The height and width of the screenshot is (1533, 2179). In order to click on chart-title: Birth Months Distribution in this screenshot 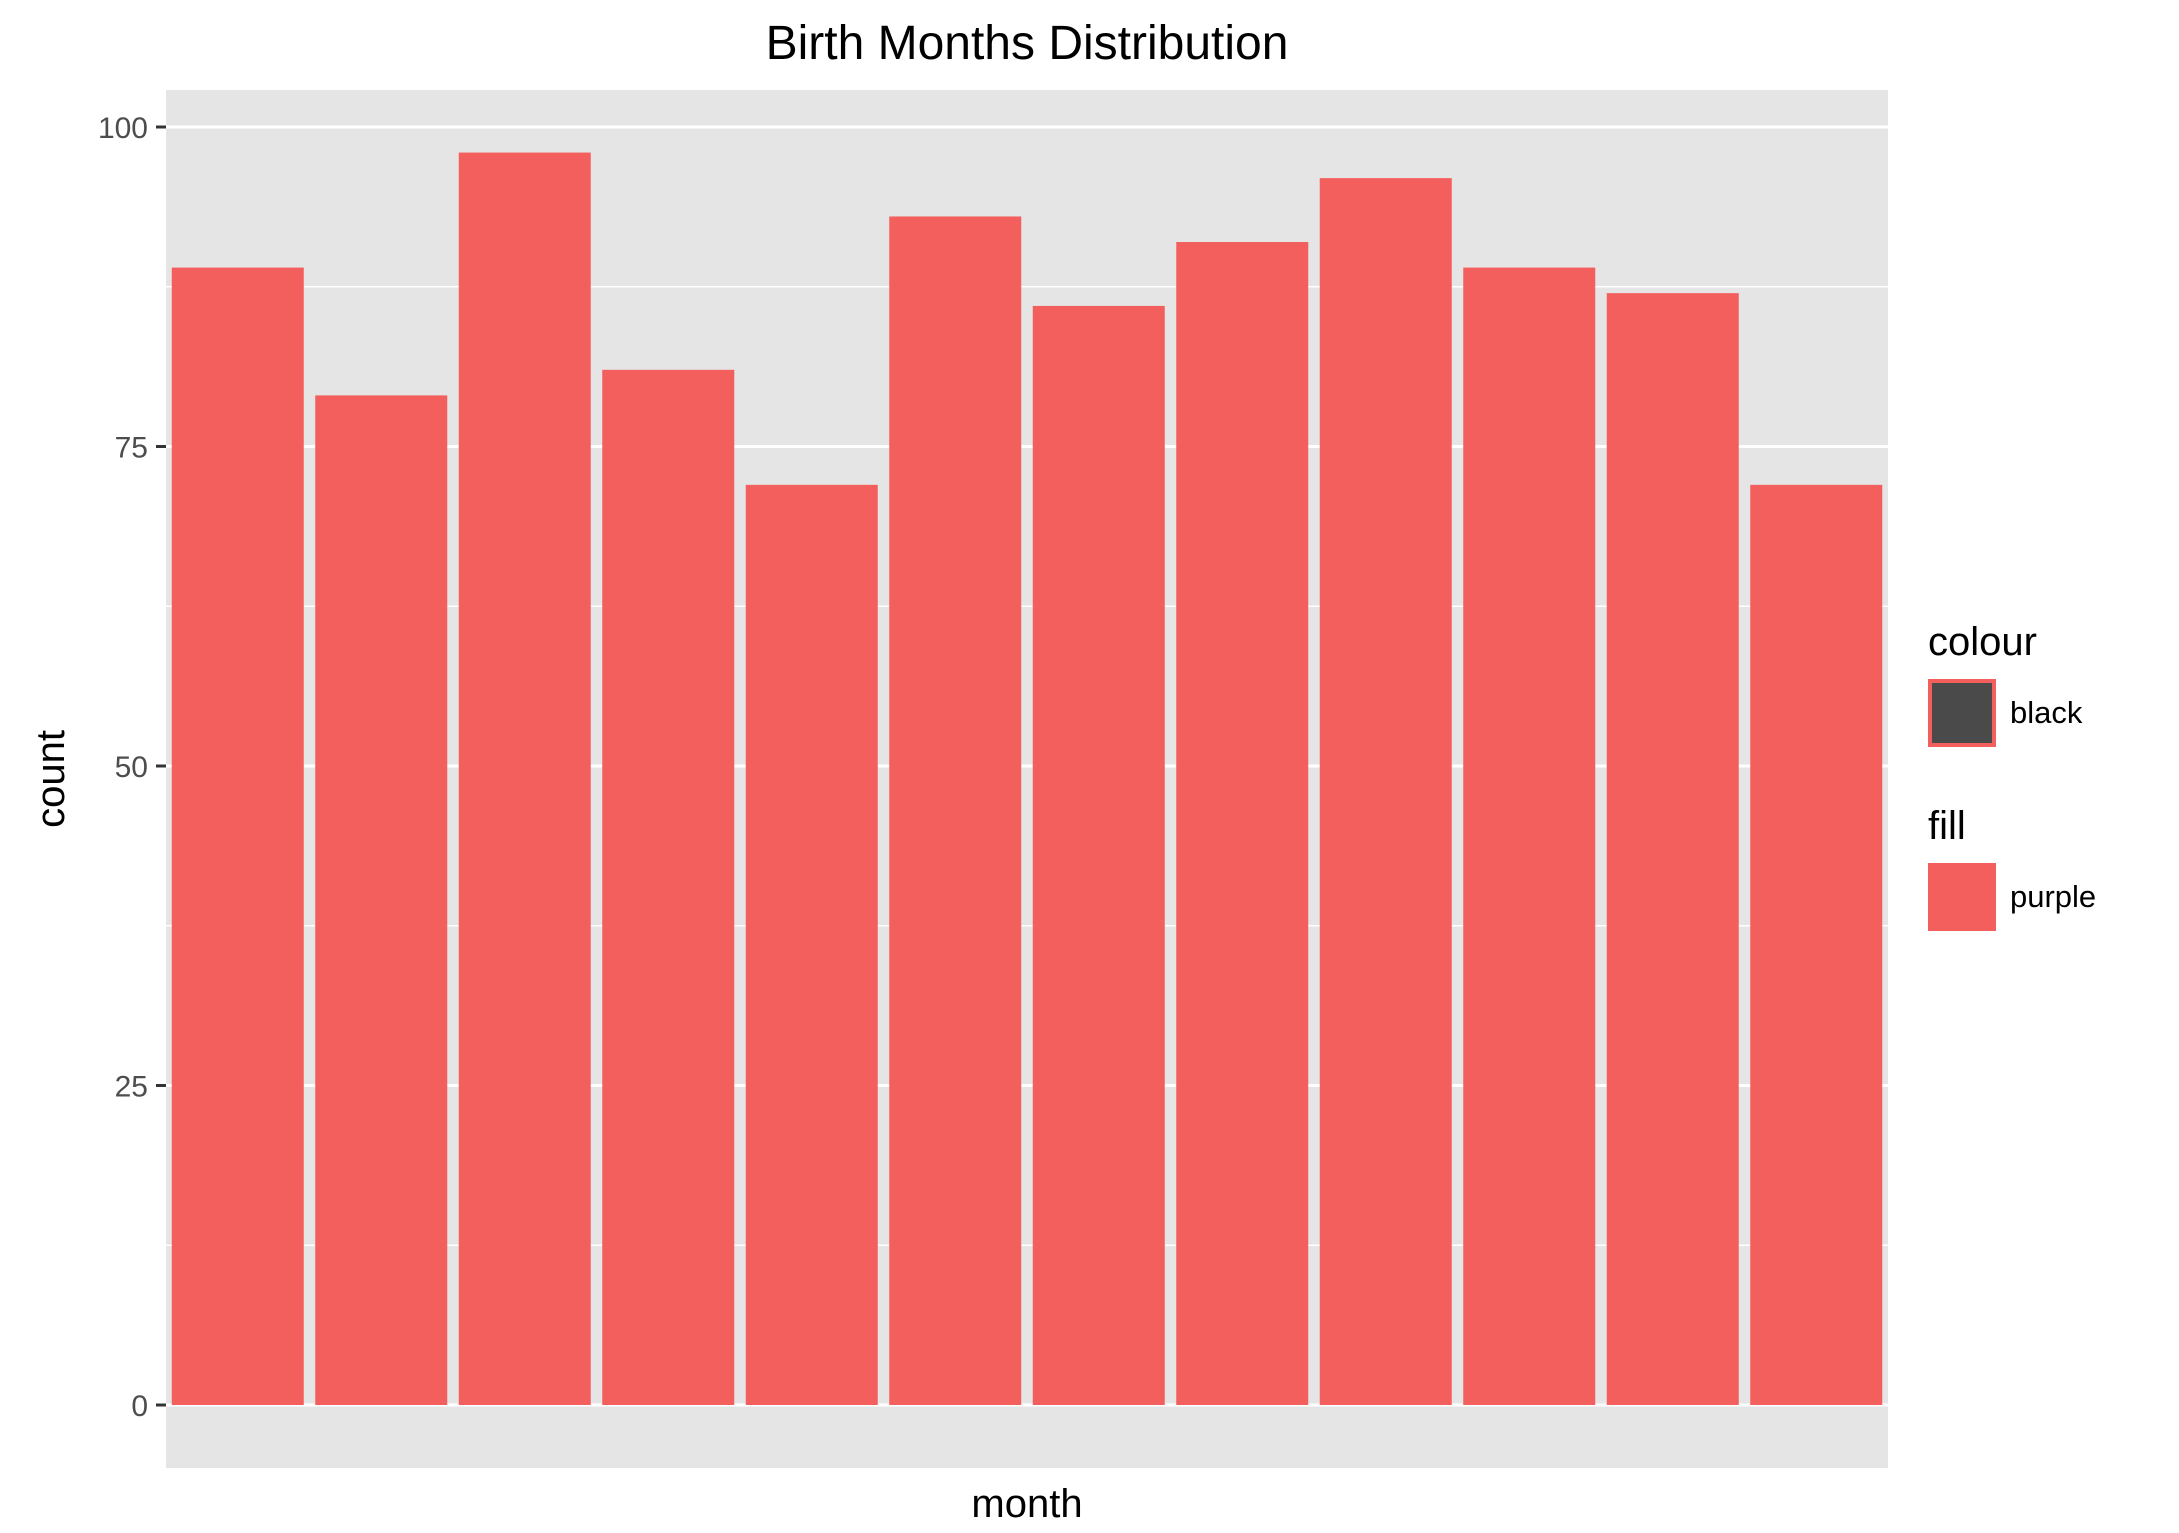, I will do `click(1027, 43)`.